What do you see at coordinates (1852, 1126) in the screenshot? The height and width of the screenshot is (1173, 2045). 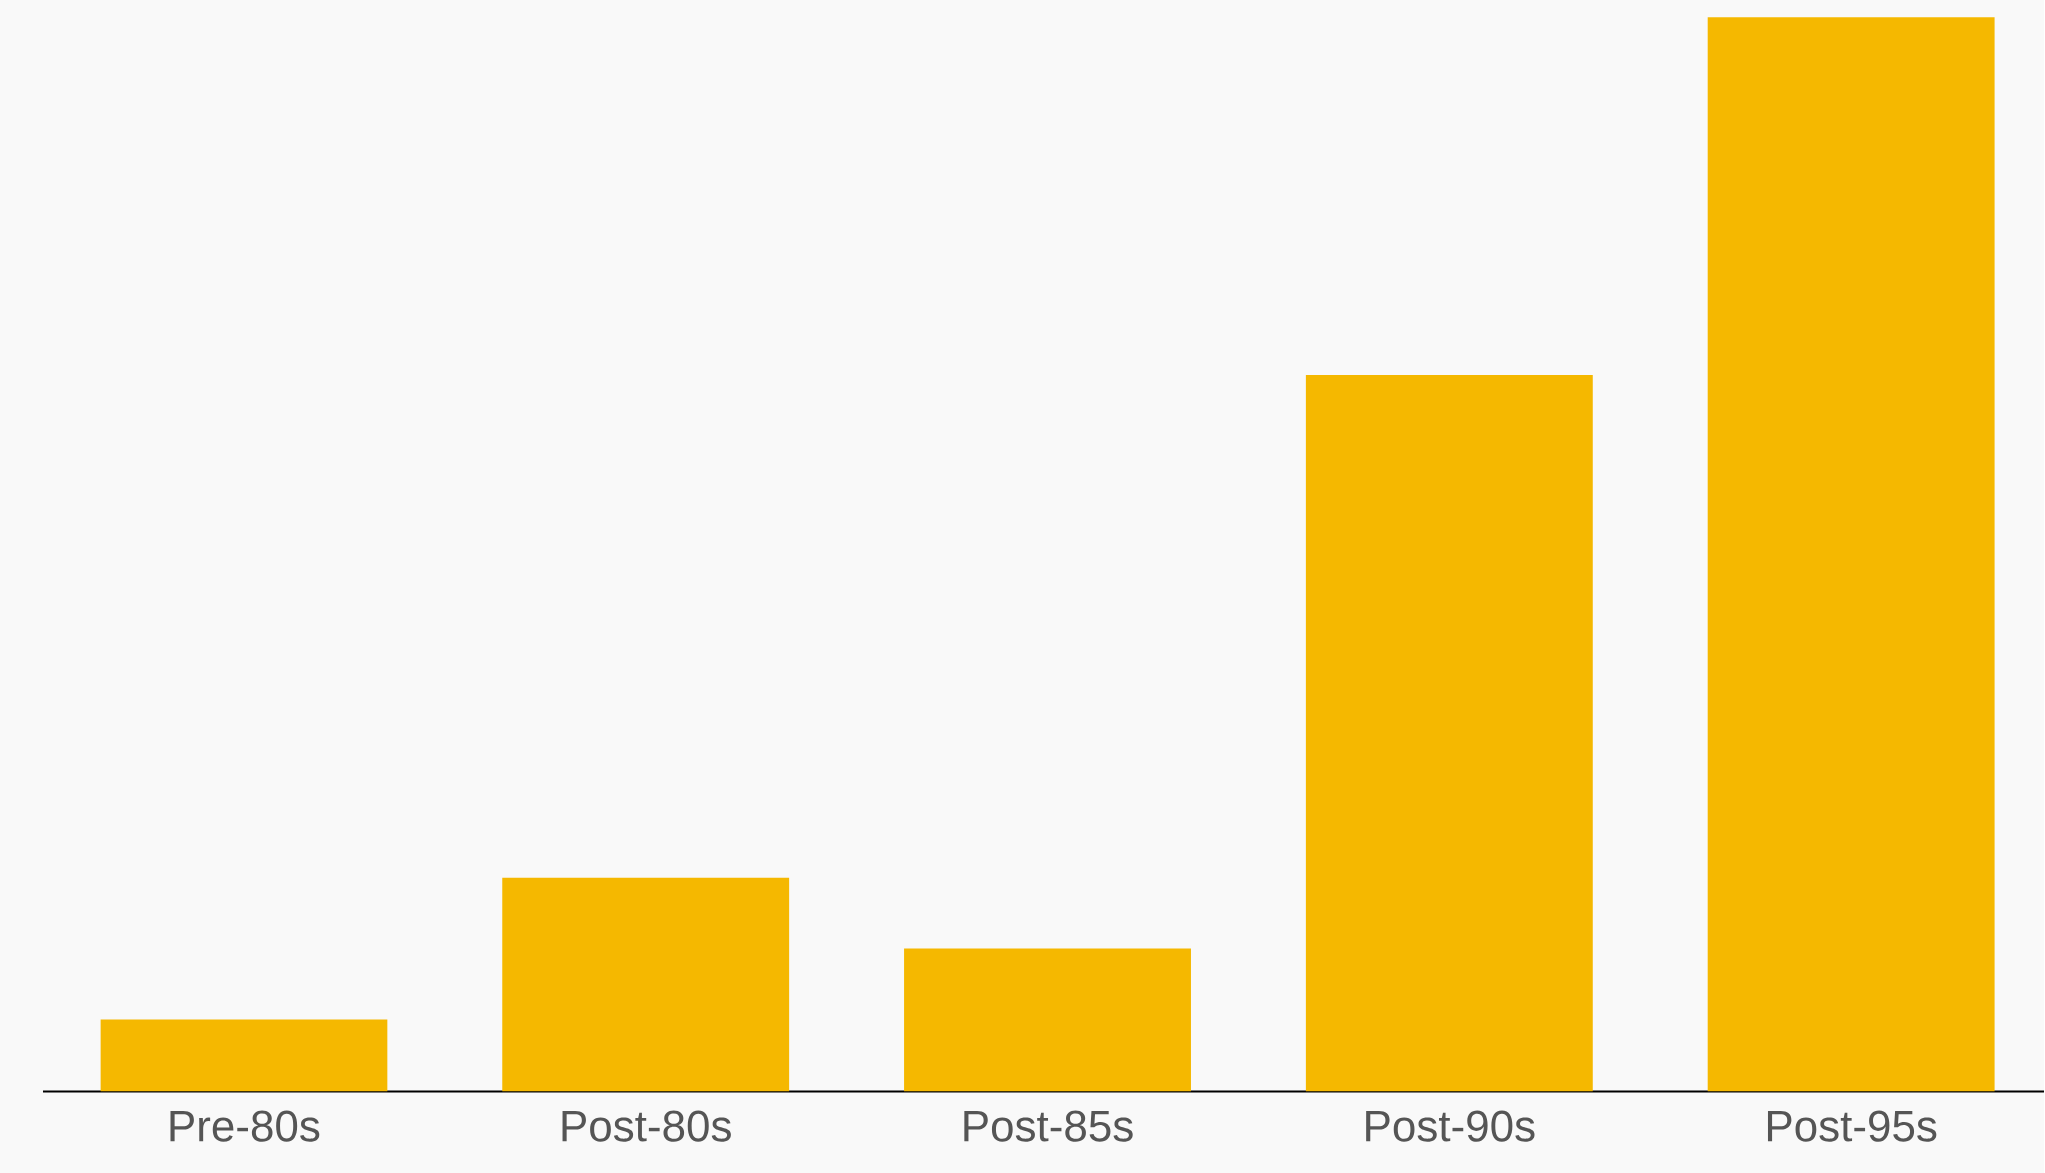 I see `x-tick-label: Post-95s` at bounding box center [1852, 1126].